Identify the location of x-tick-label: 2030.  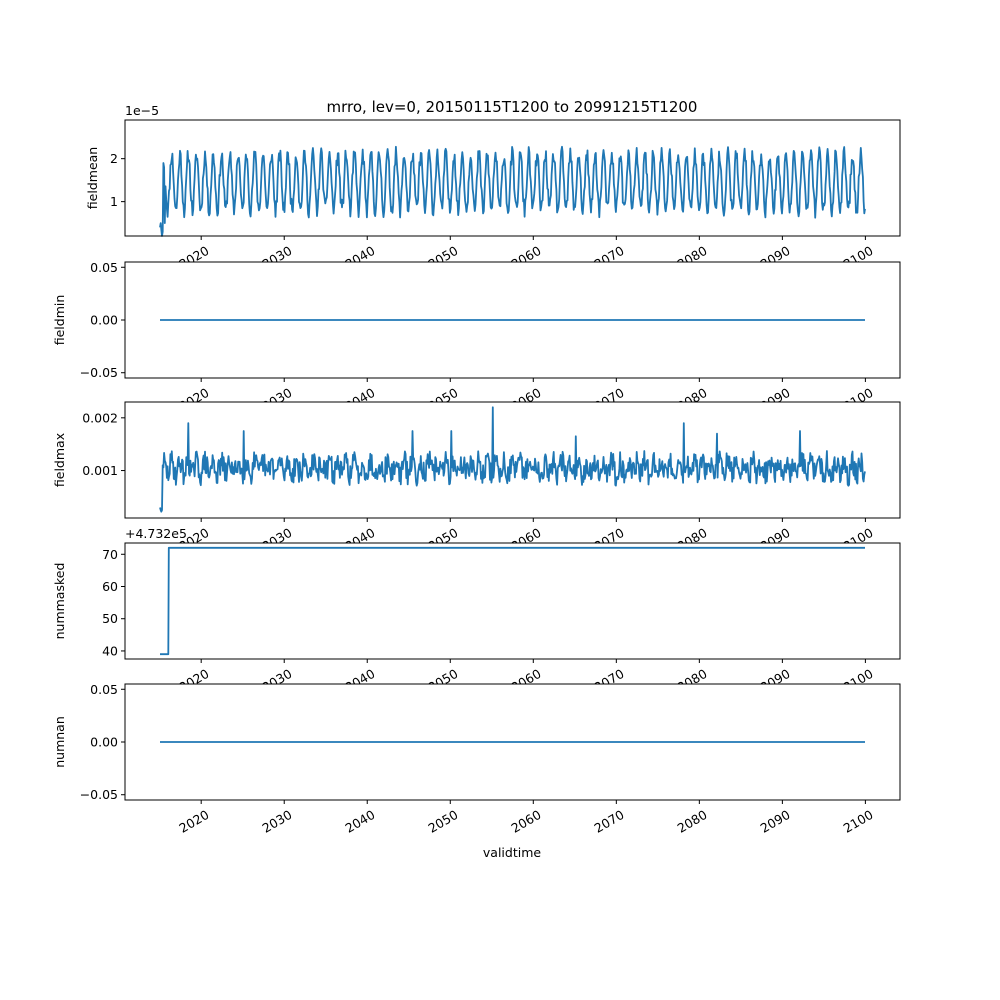
(276, 821).